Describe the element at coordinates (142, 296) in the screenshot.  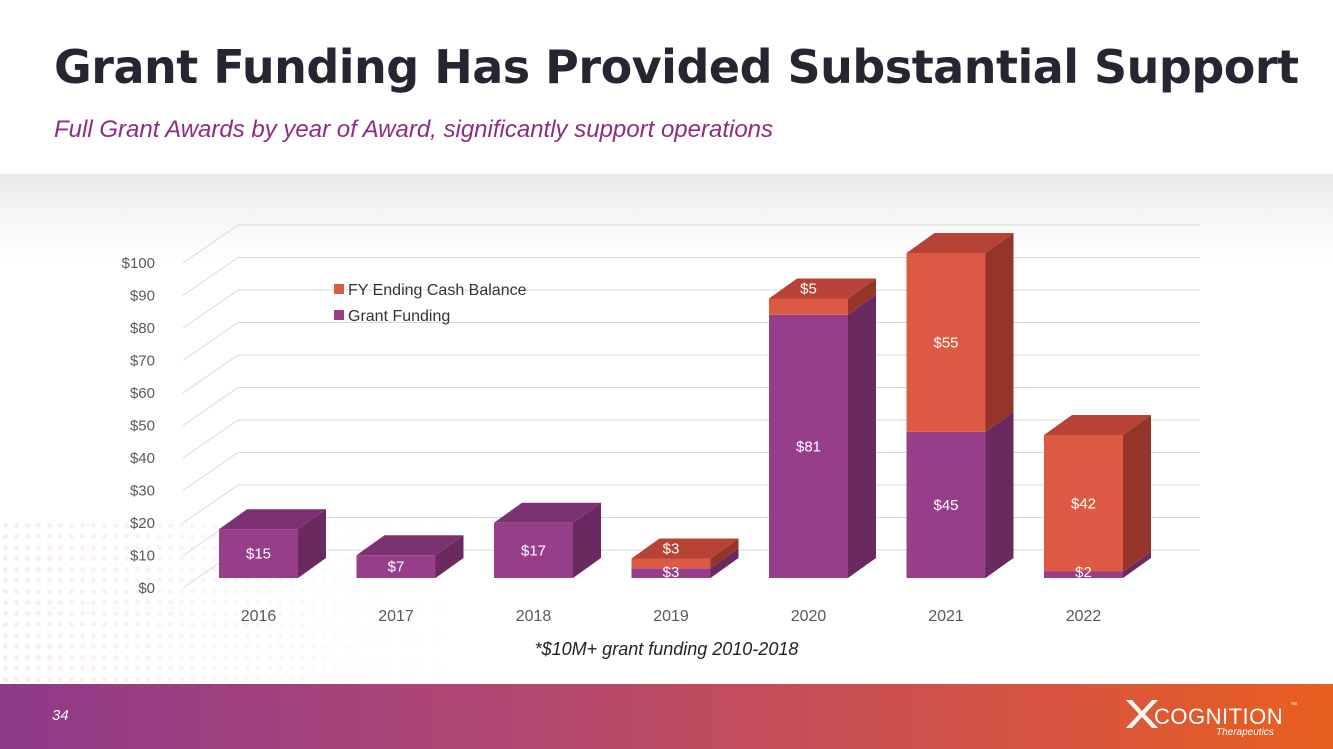
I see `y-tick-label: $90` at that location.